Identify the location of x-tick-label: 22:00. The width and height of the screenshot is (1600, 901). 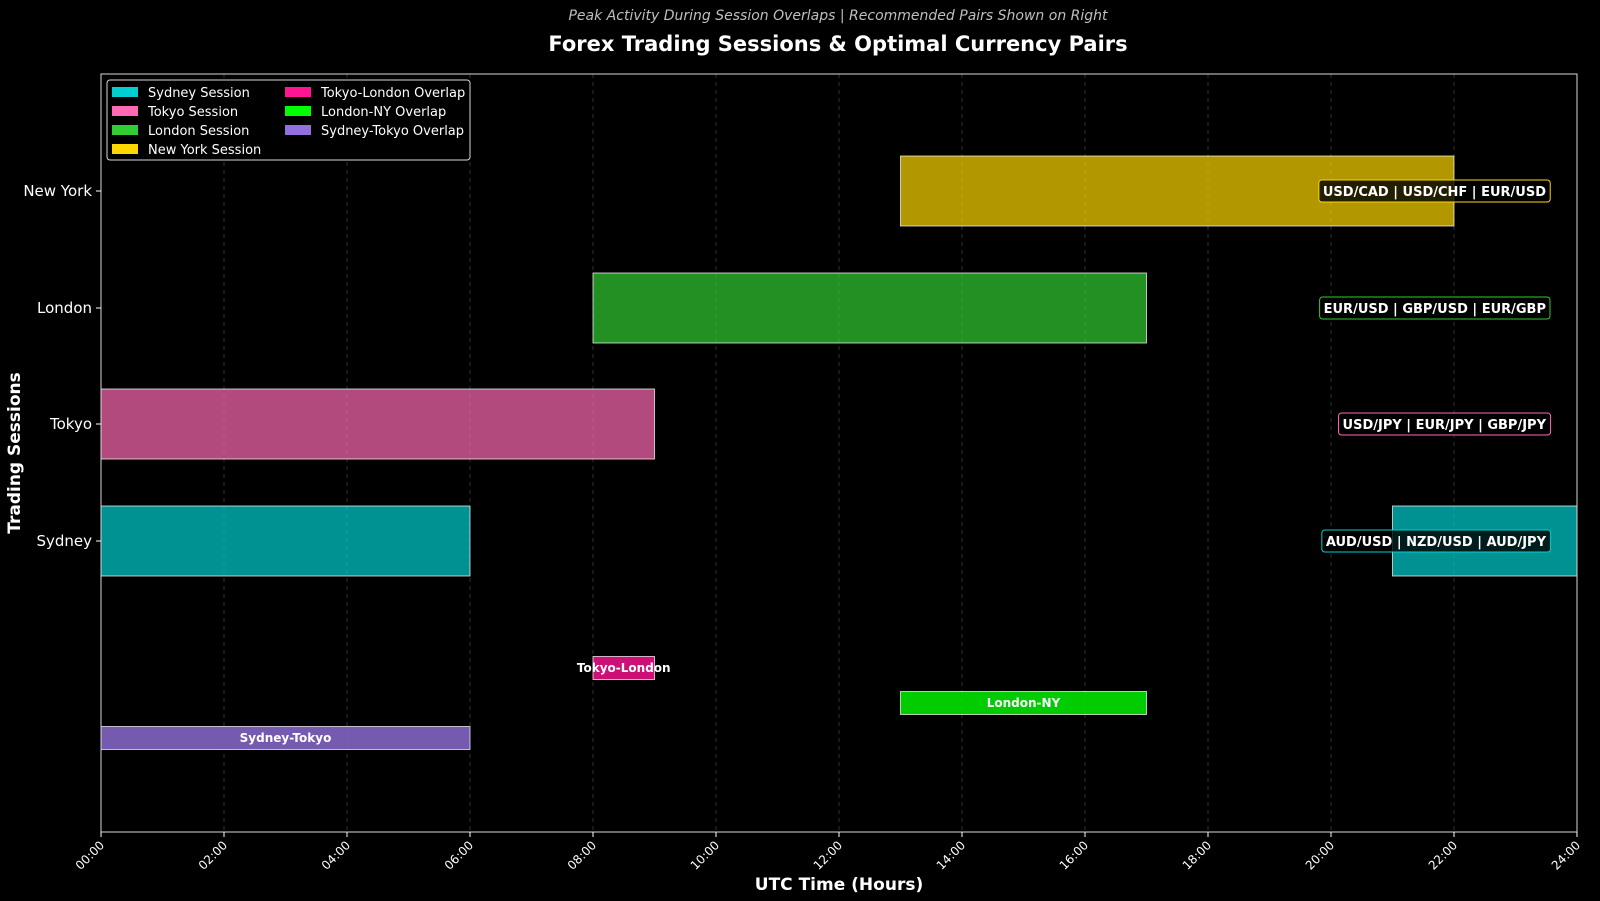
(1443, 855).